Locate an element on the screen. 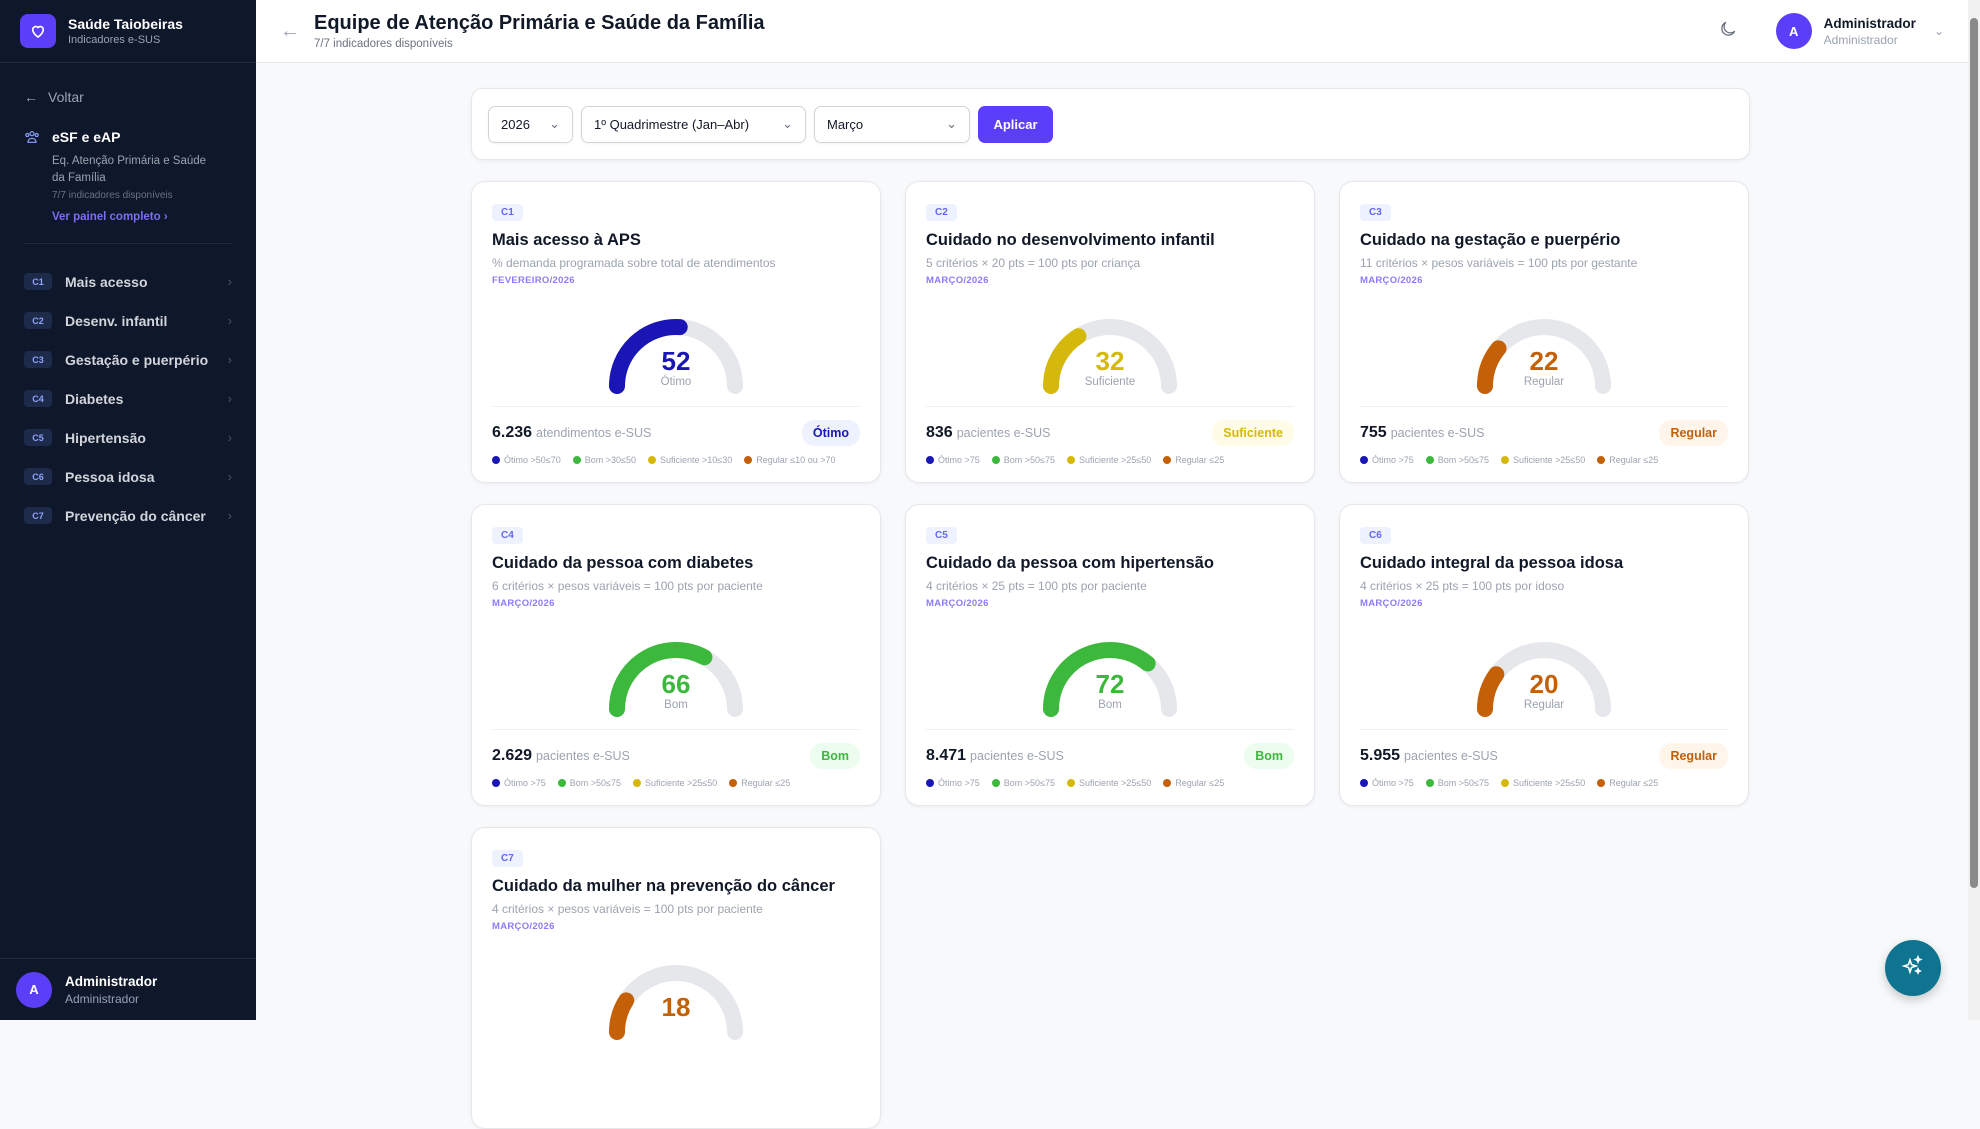 This screenshot has height=1129, width=1980. month-select: Março ⌄ is located at coordinates (892, 124).